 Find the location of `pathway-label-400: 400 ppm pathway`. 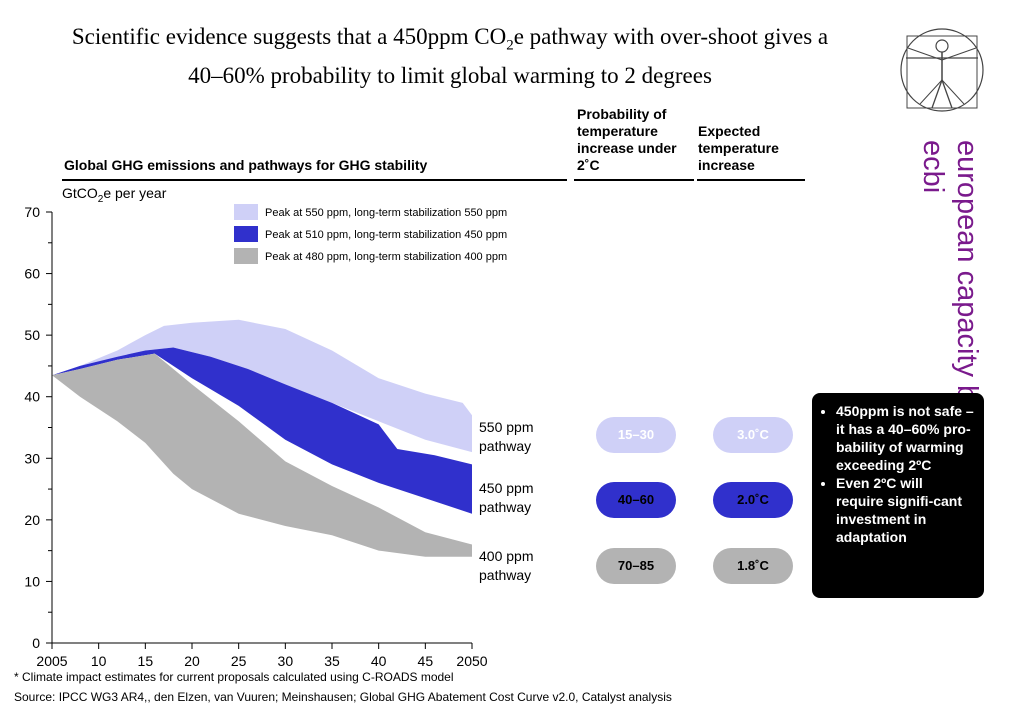

pathway-label-400: 400 ppm pathway is located at coordinates (506, 566).